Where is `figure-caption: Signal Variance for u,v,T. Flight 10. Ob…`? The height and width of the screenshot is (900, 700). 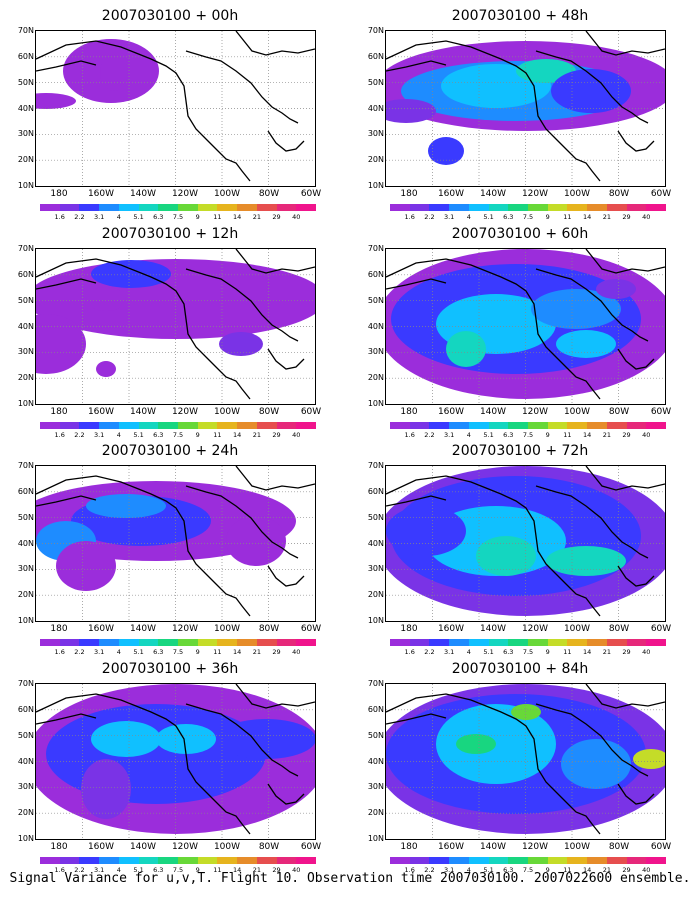
figure-caption: Signal Variance for u,v,T. Flight 10. Ob… is located at coordinates (350, 878).